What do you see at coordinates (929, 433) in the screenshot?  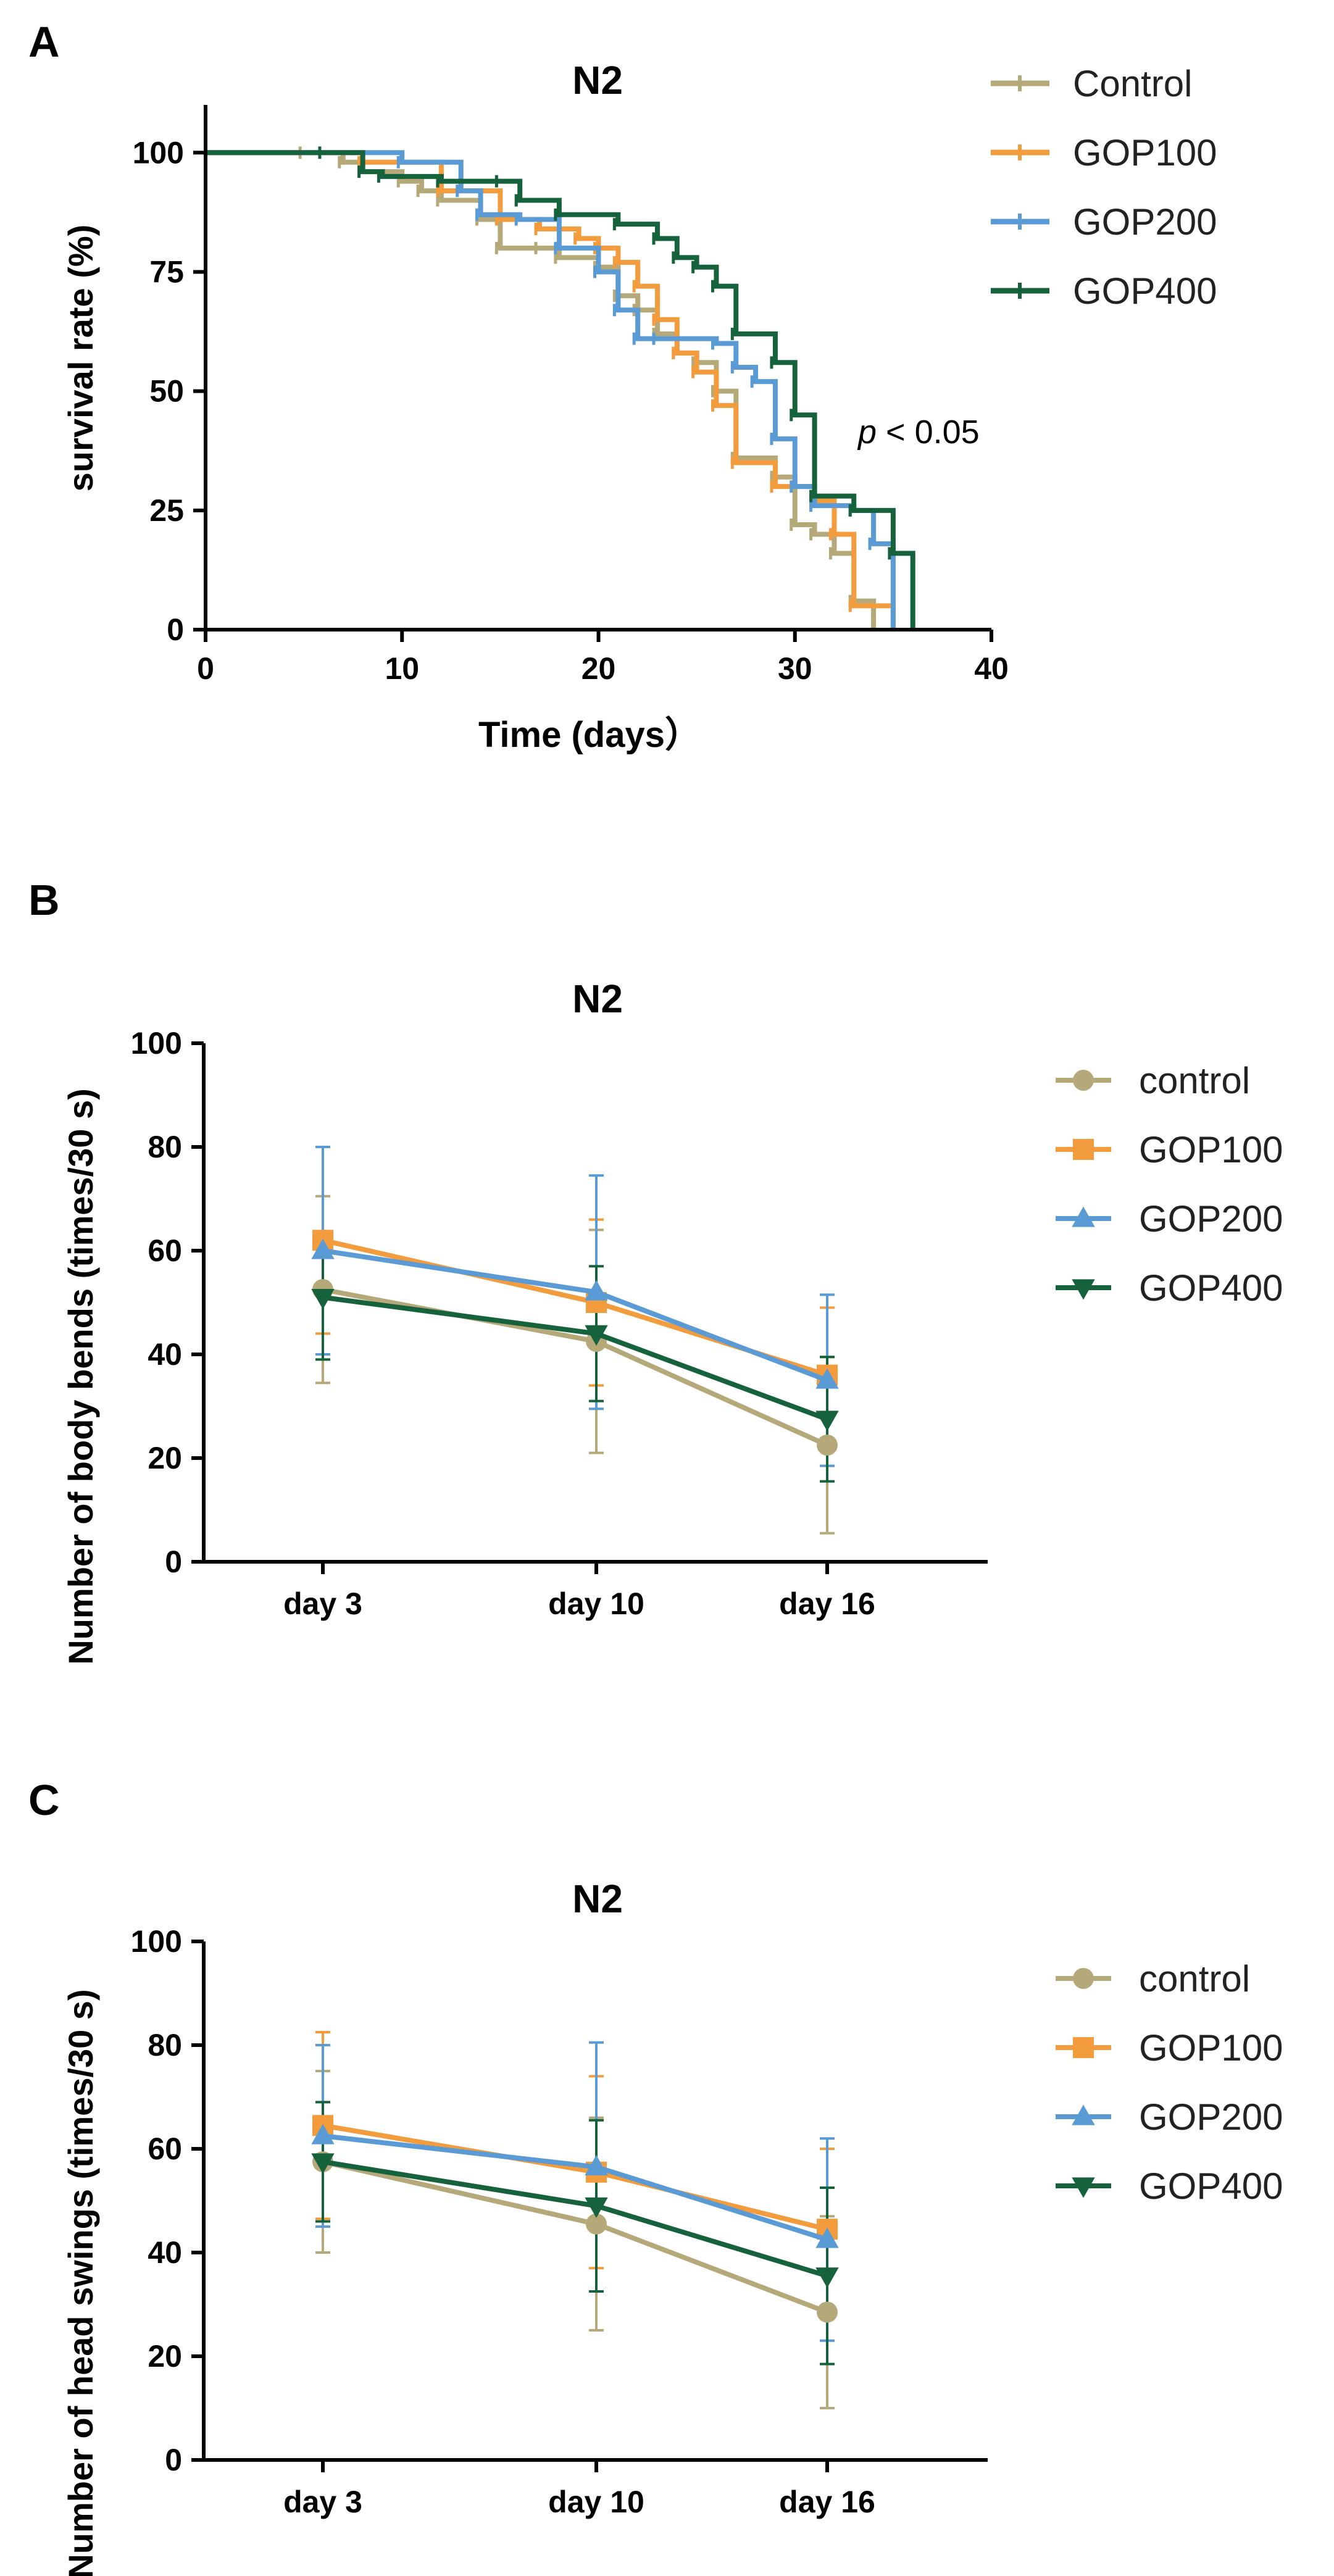 I see `p-value-text: < 0.05` at bounding box center [929, 433].